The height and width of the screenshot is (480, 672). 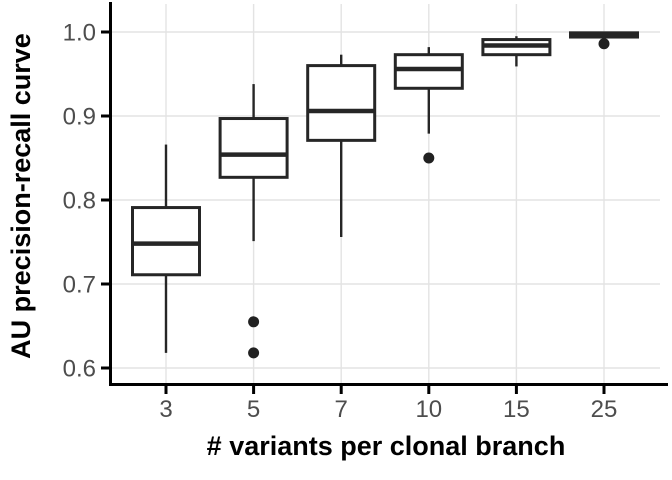 I want to click on y-tick-label: 0.7, so click(x=79, y=285).